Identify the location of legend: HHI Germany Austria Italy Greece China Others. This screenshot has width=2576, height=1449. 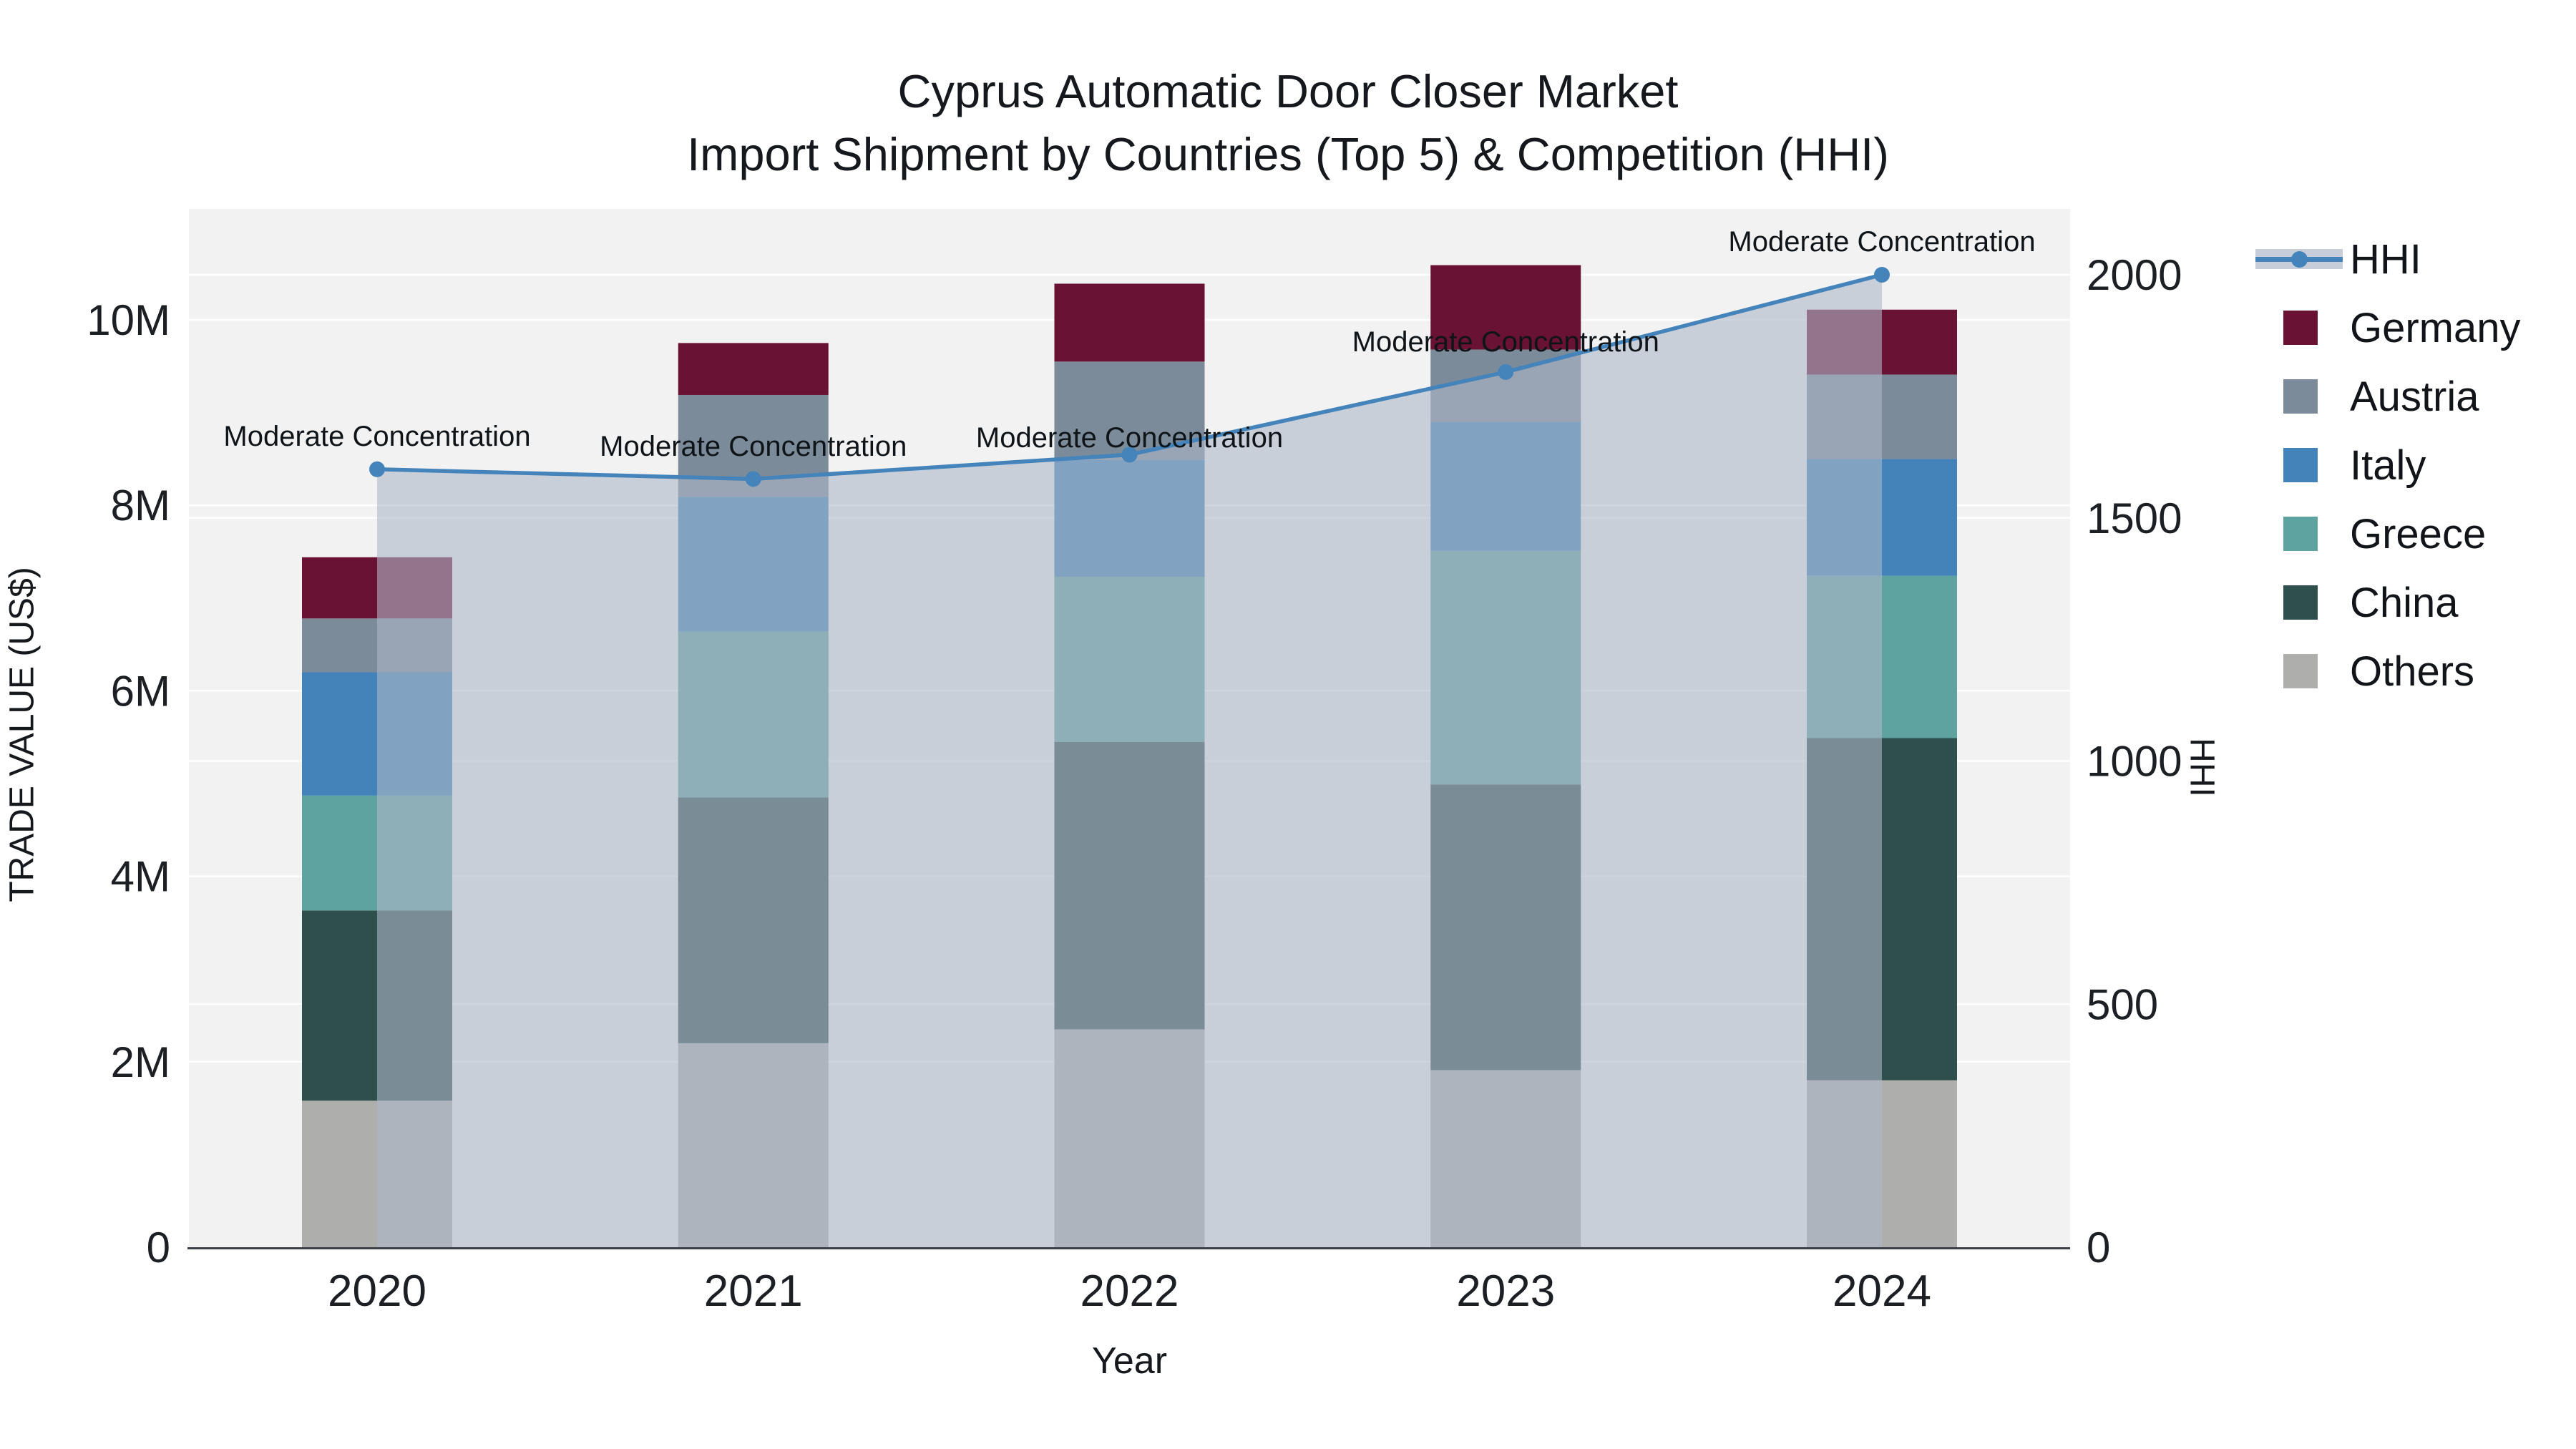
(2386, 465).